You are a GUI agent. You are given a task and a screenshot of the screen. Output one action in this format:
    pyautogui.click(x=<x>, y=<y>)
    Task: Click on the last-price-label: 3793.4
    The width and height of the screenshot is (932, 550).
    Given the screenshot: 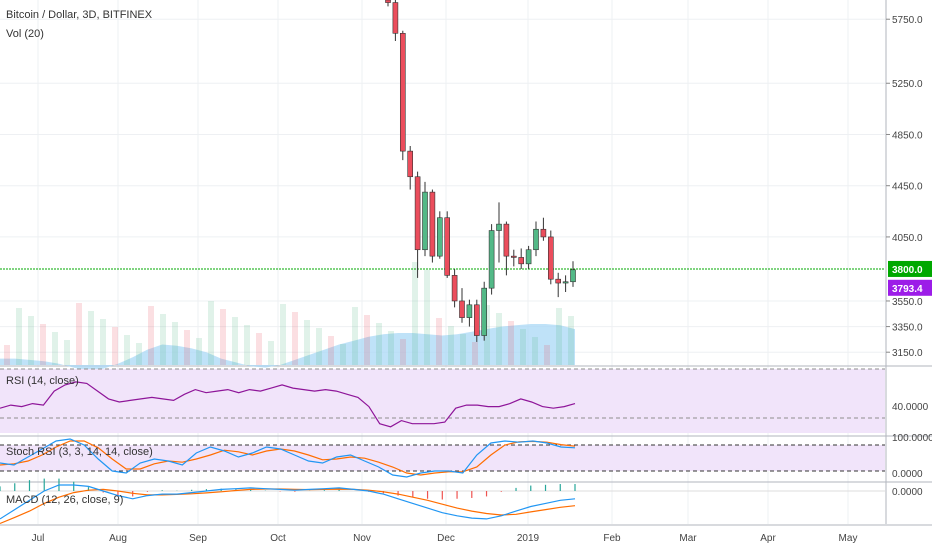 What is the action you would take?
    pyautogui.click(x=907, y=289)
    